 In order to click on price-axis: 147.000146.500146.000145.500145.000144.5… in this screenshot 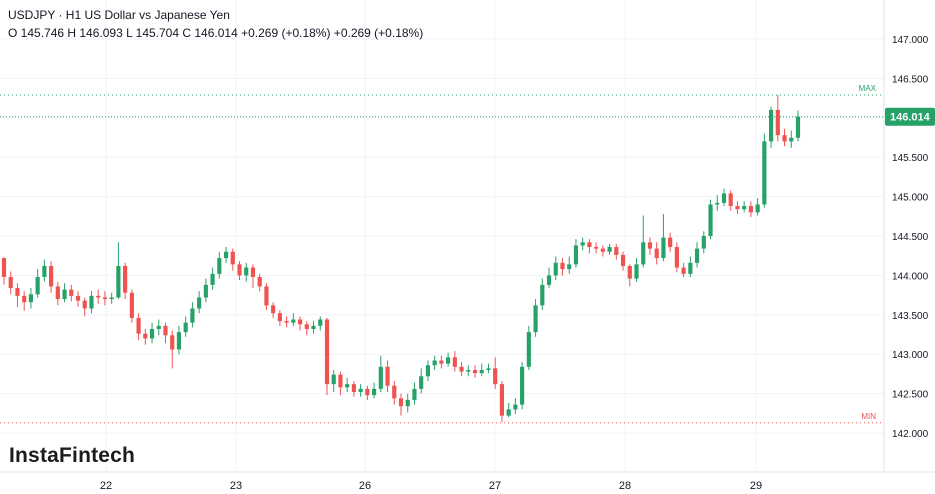, I will do `click(910, 237)`.